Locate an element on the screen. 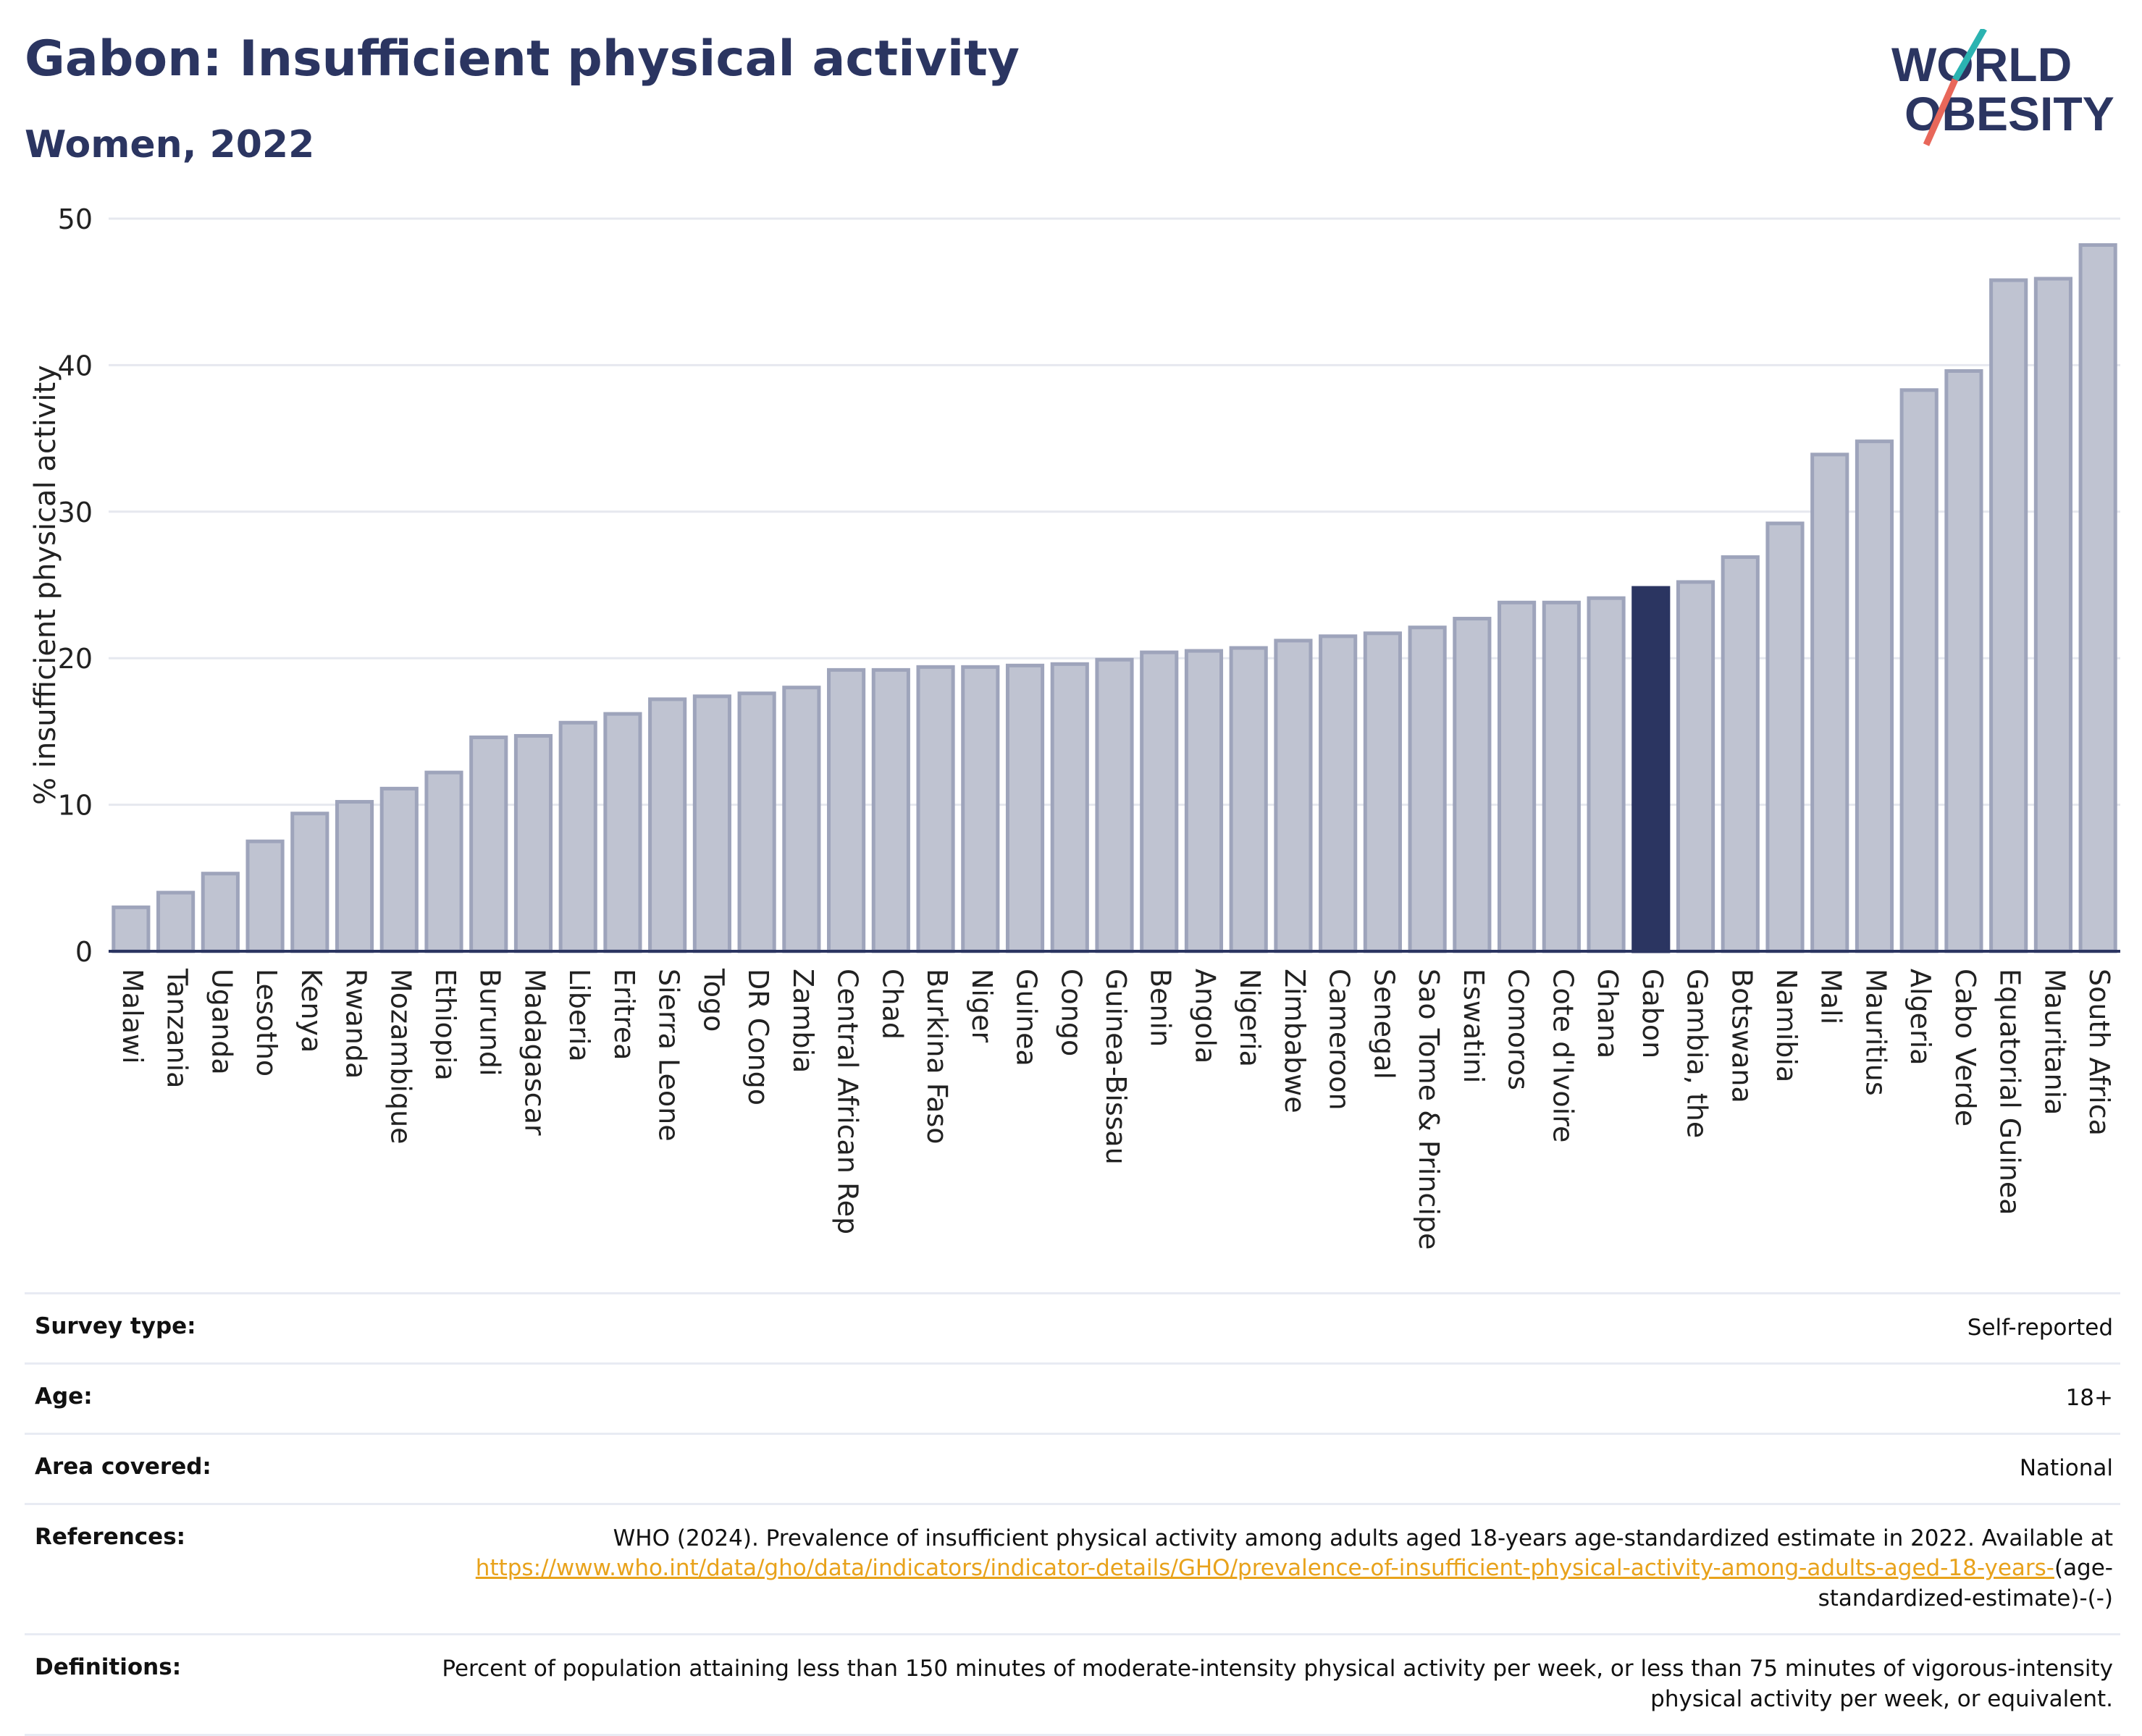 The height and width of the screenshot is (1736, 2142). x-tick-label: Guinea is located at coordinates (1027, 1017).